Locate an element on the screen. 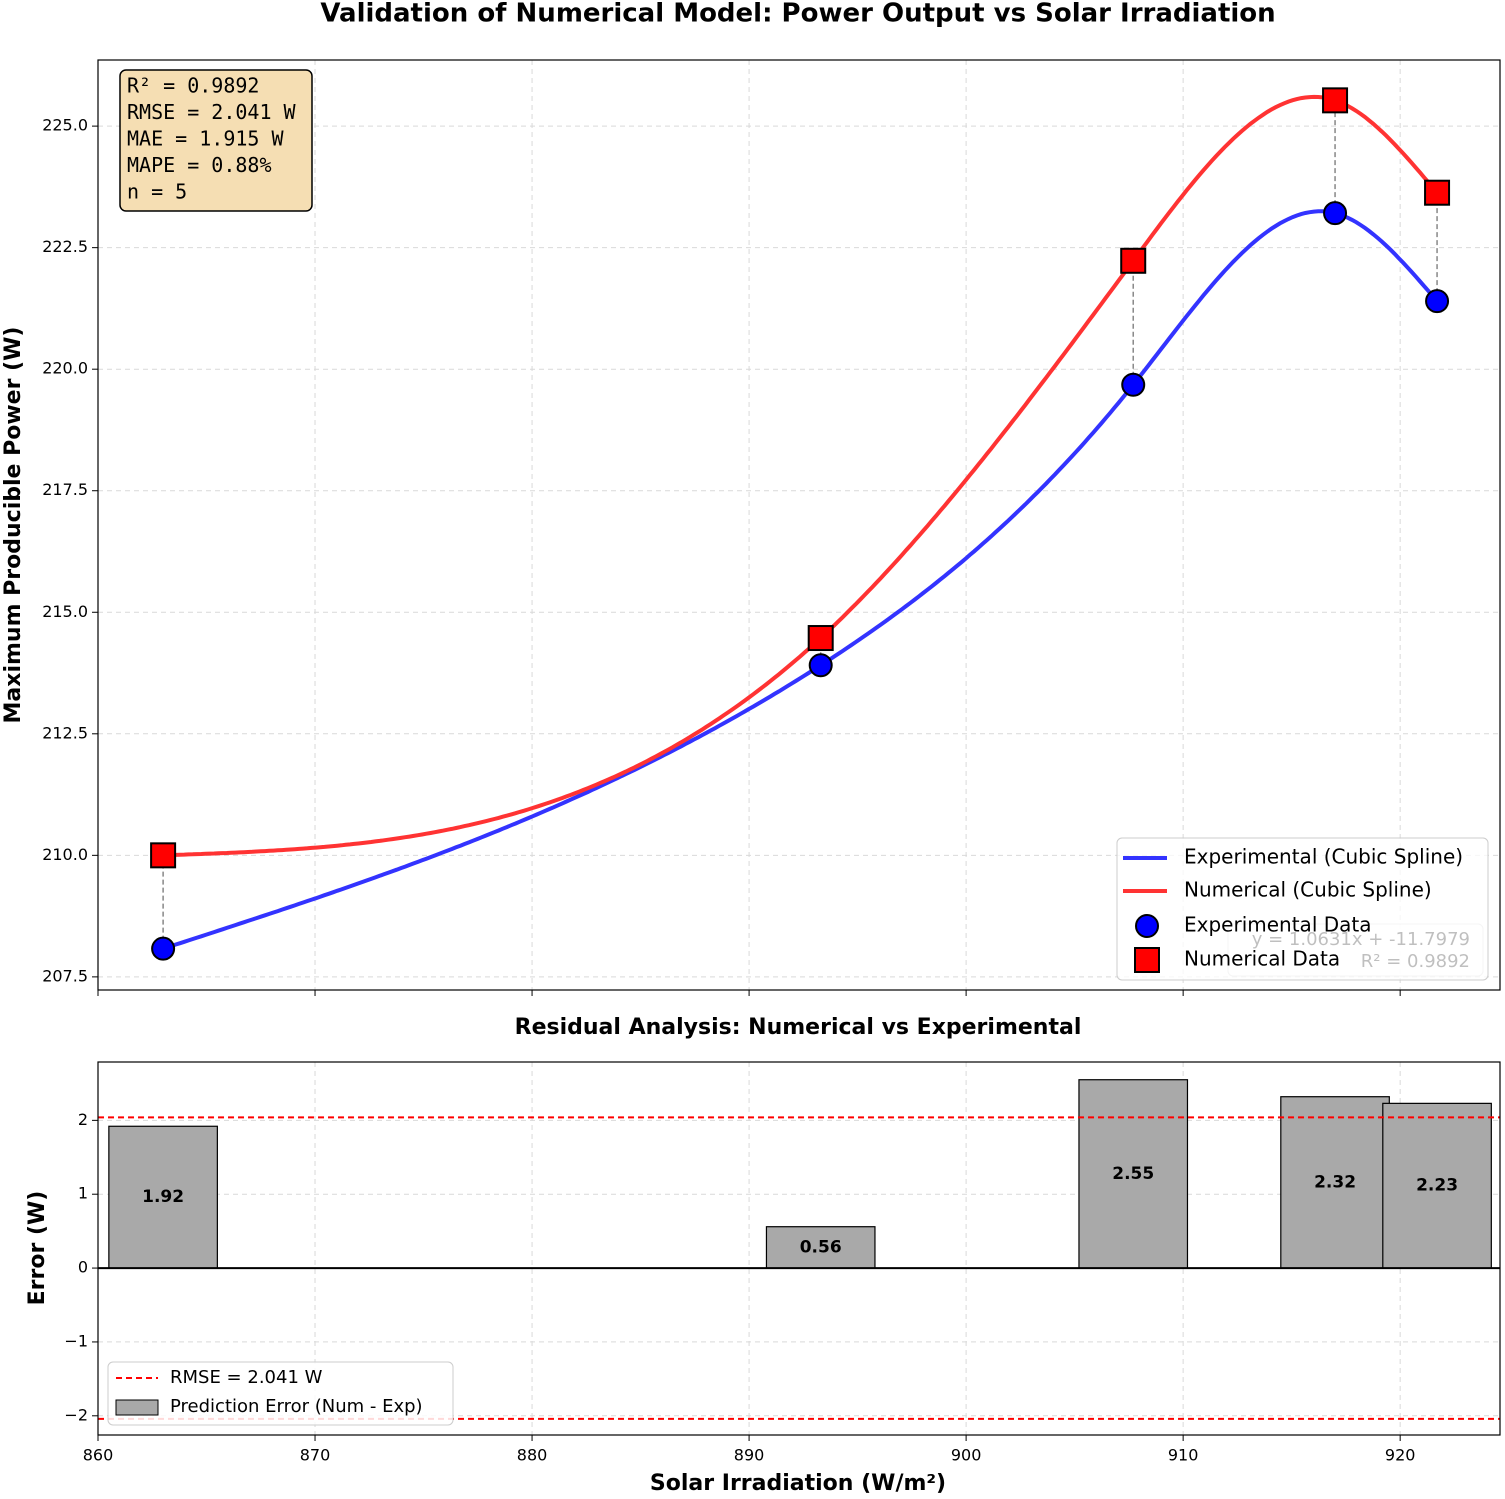  y-tick-label: 225.0 is located at coordinates (65, 125).